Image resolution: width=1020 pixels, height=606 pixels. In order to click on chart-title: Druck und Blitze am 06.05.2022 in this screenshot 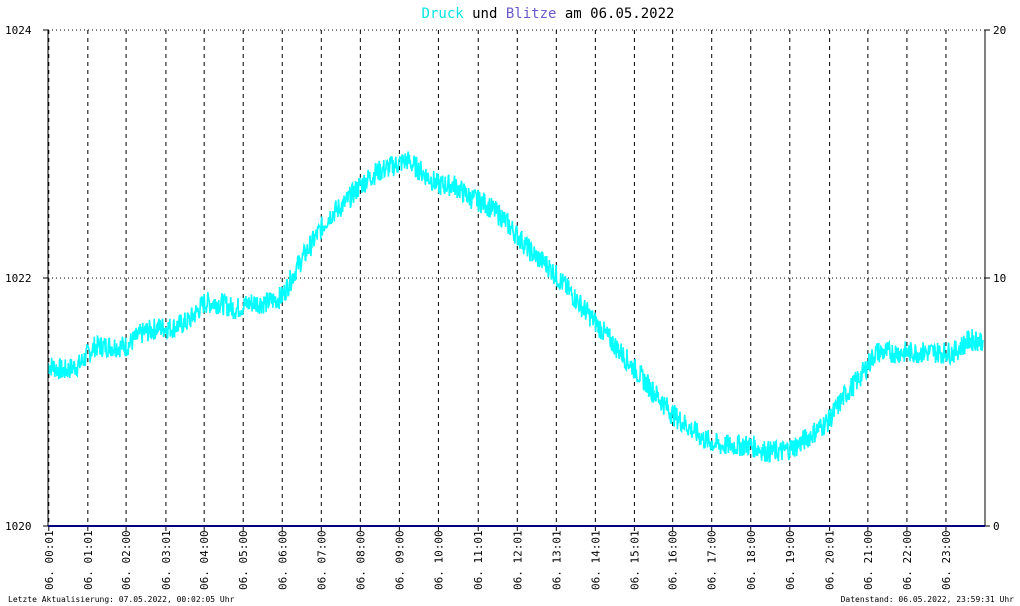, I will do `click(548, 14)`.